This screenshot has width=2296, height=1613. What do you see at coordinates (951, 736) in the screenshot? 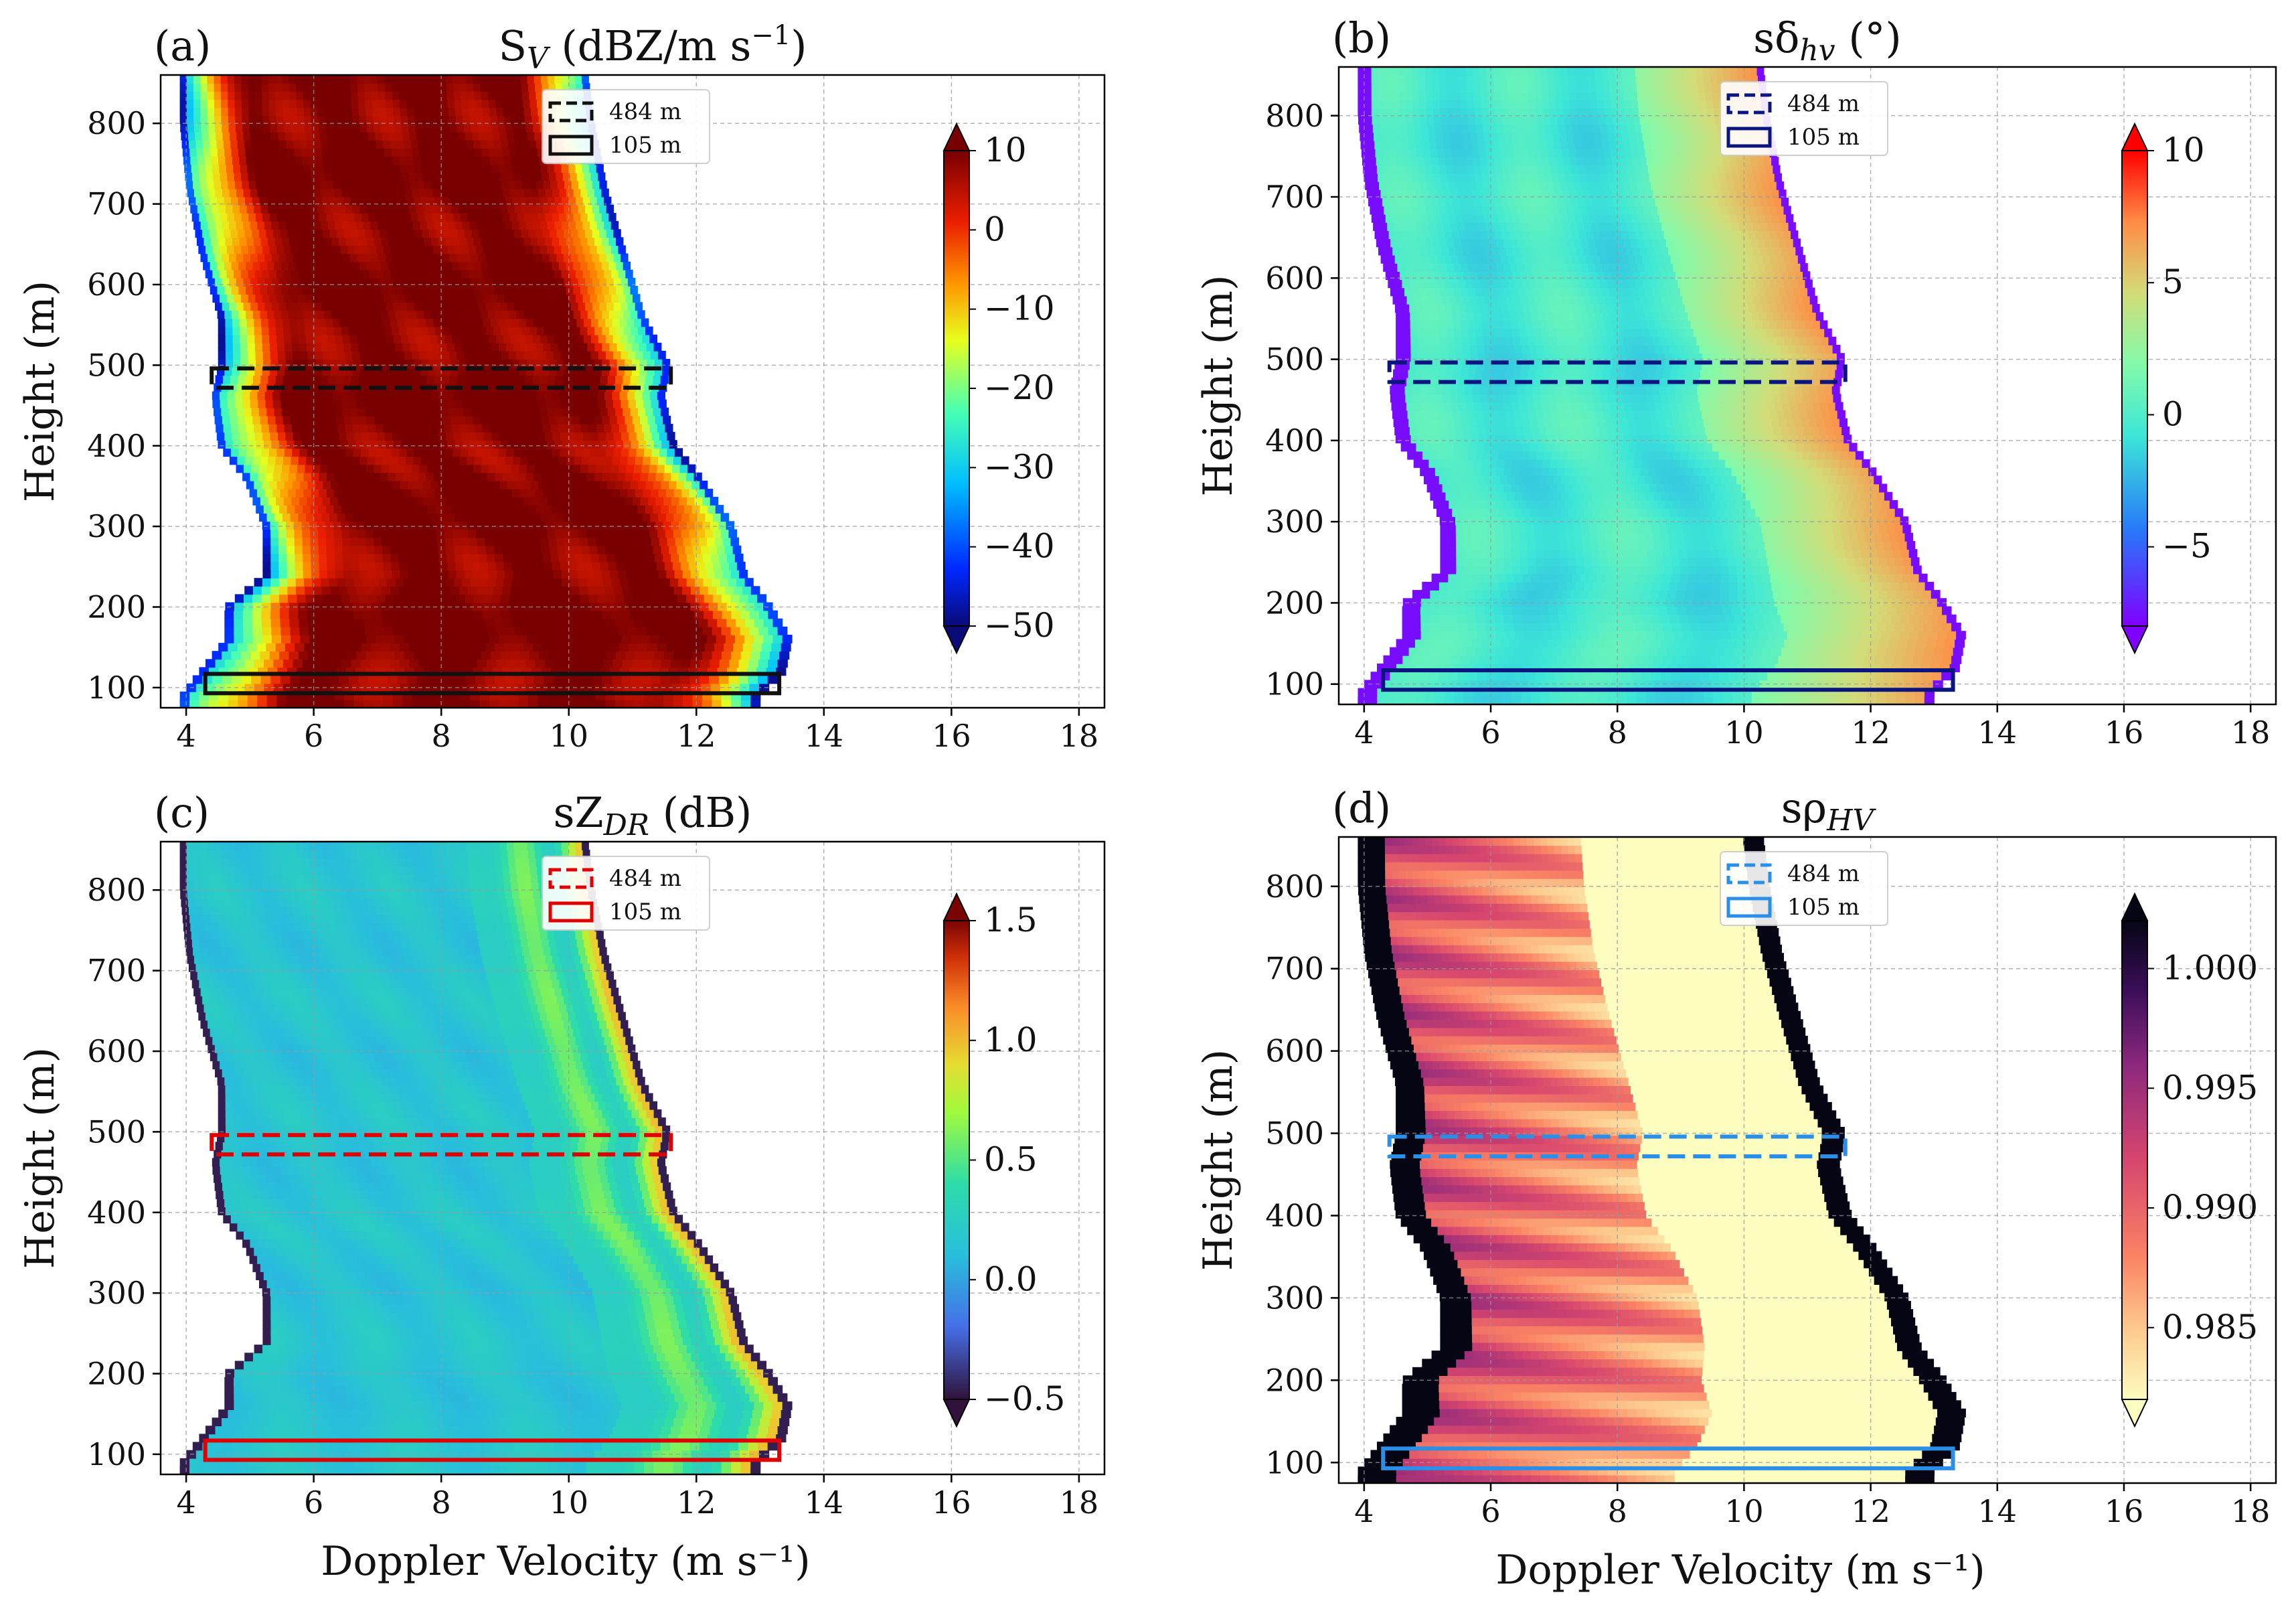
I see `x-tick-label: 16` at bounding box center [951, 736].